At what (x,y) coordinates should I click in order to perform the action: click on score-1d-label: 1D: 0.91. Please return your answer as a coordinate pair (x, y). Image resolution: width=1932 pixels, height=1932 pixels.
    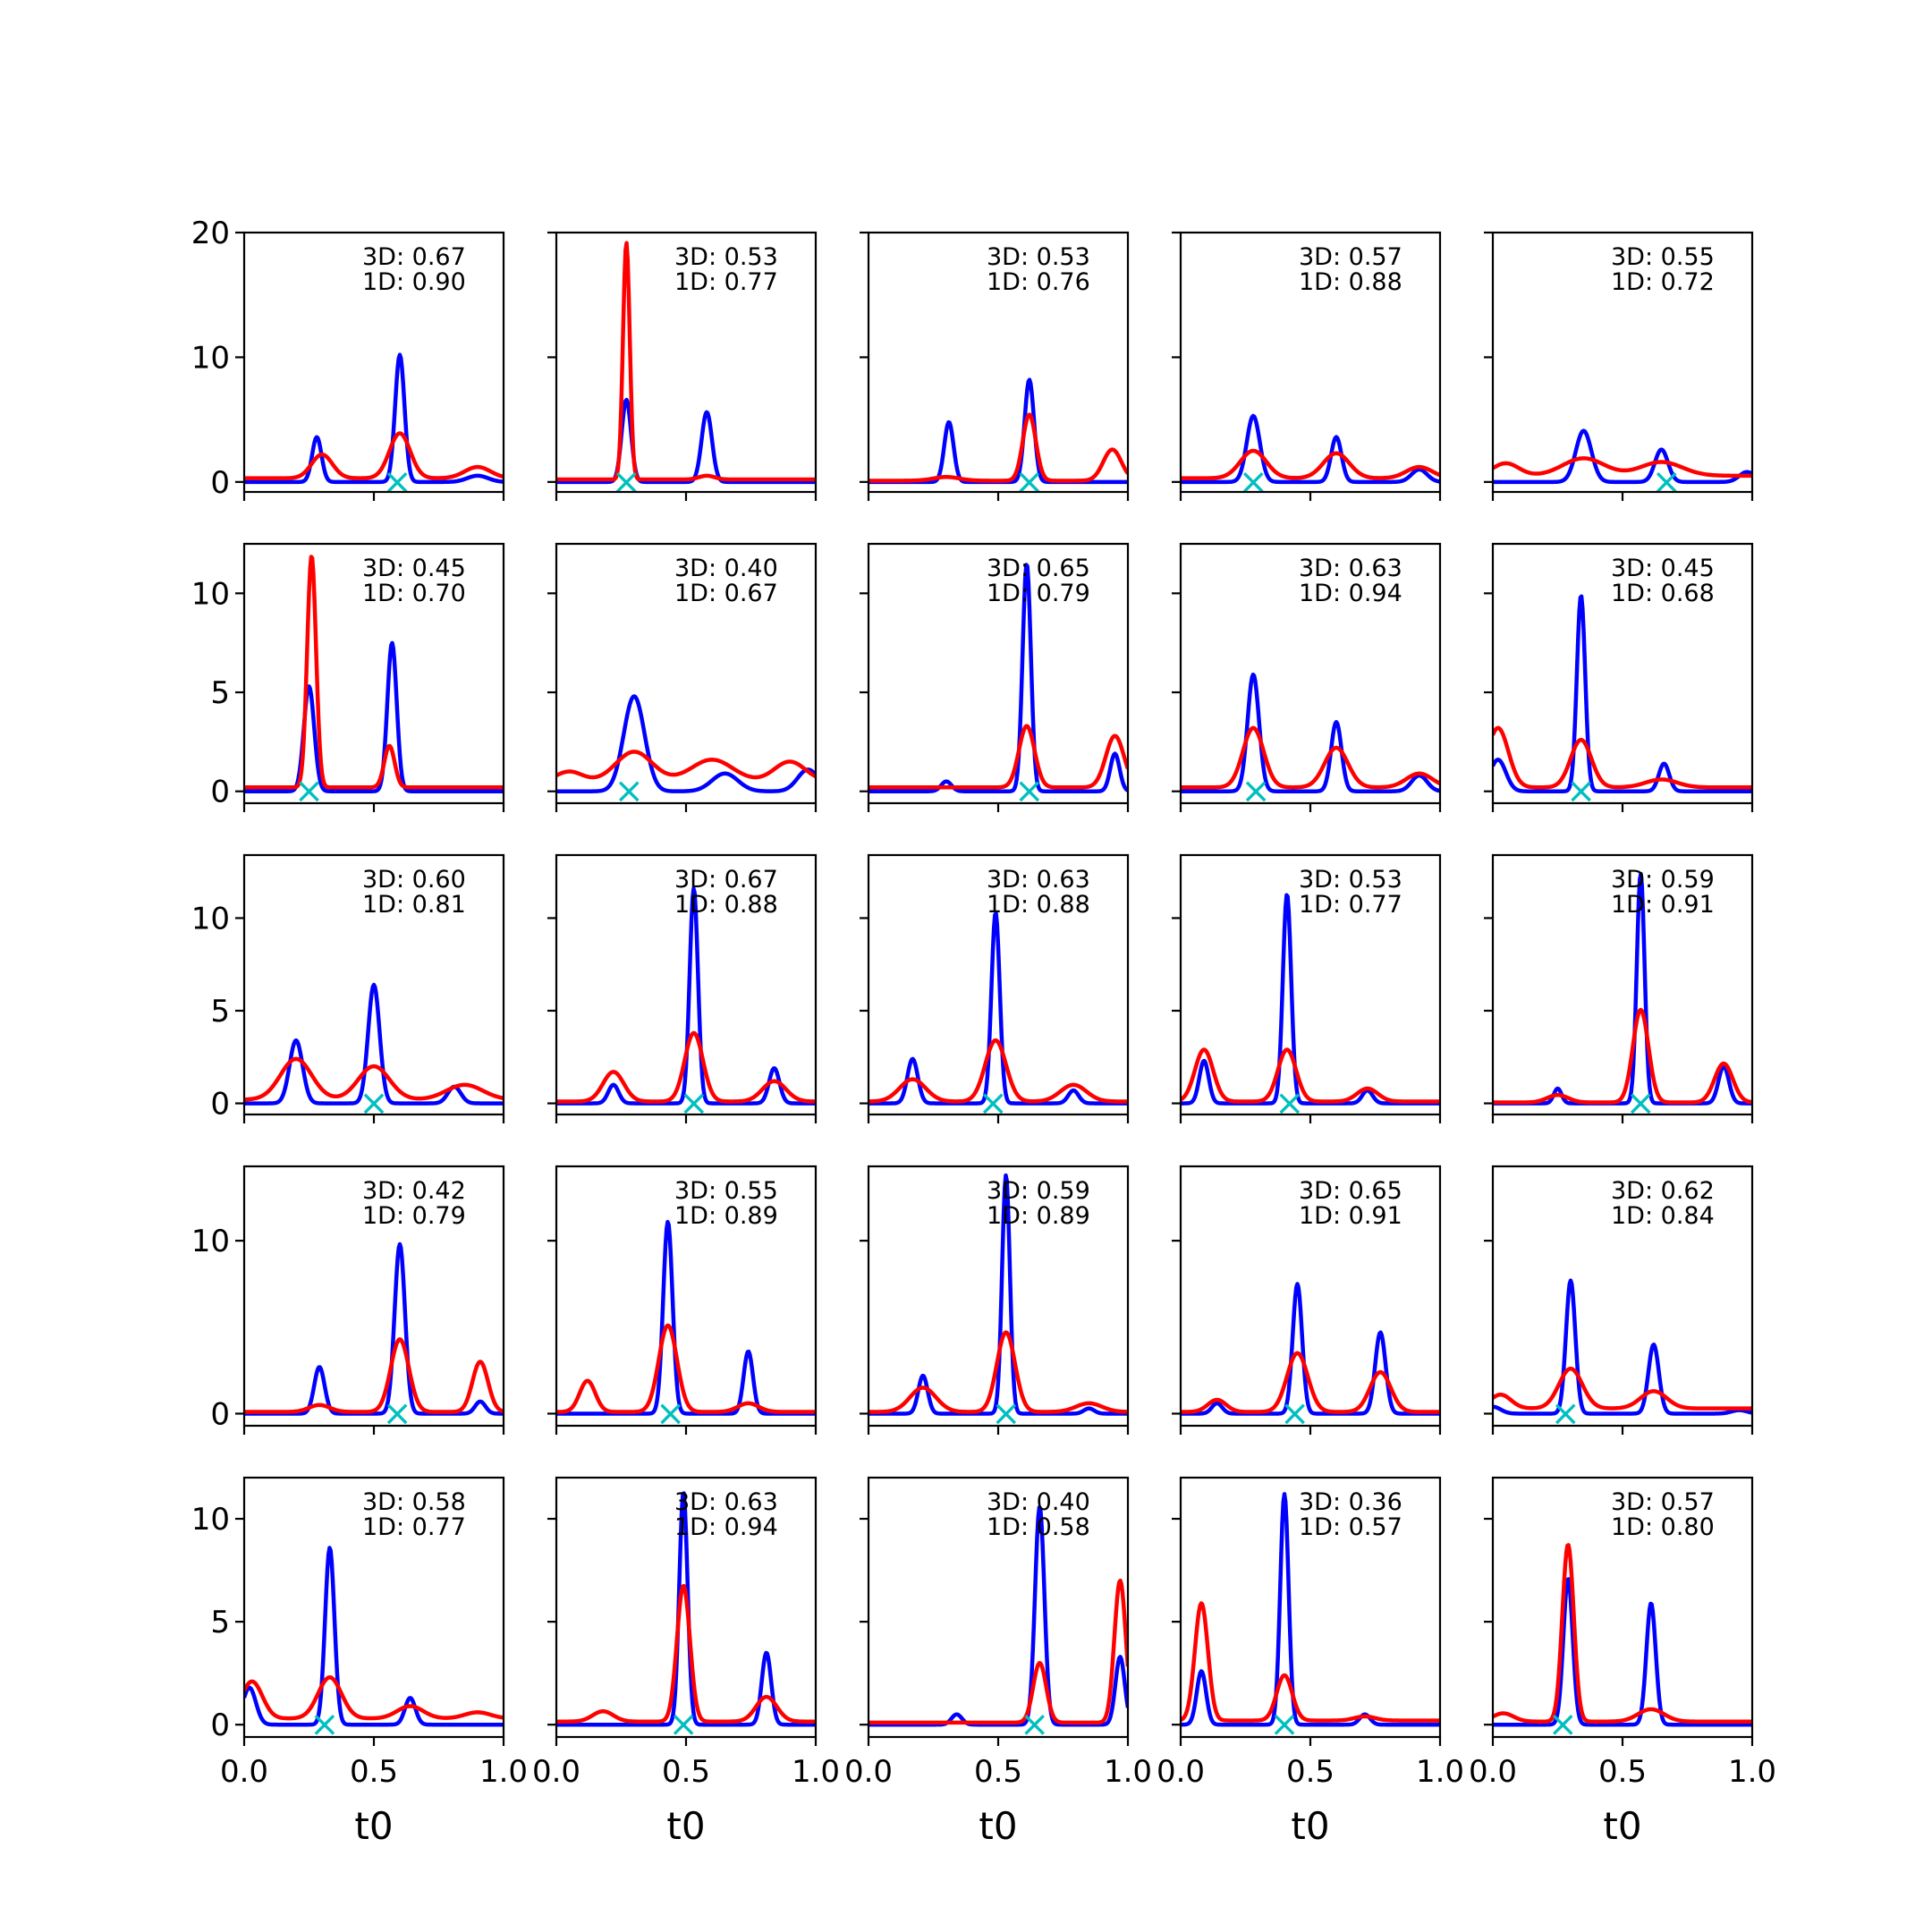
    Looking at the image, I should click on (1350, 1216).